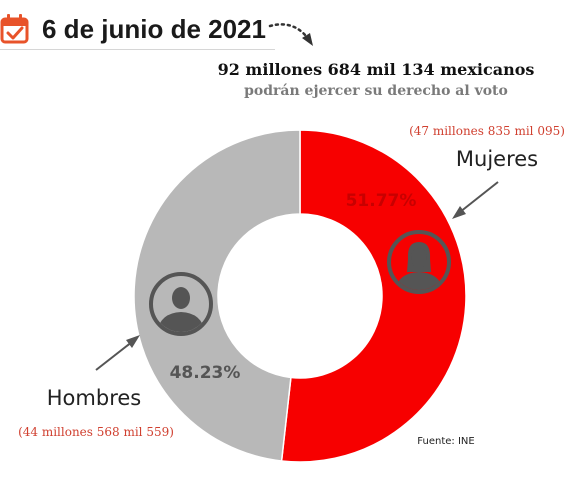 The height and width of the screenshot is (479, 581). What do you see at coordinates (94, 398) in the screenshot?
I see `hombres-label: Hombres` at bounding box center [94, 398].